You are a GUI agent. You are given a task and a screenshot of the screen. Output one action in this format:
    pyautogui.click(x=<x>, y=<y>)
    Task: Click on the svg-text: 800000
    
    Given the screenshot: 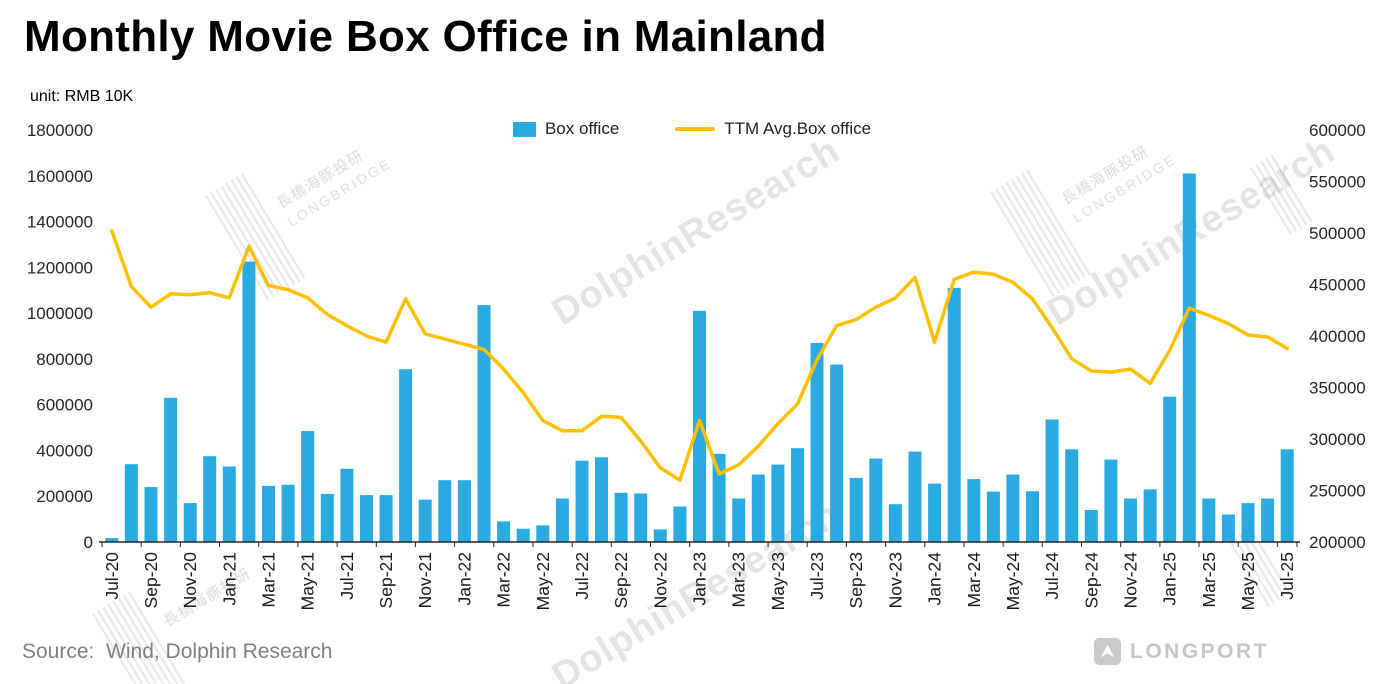 What is the action you would take?
    pyautogui.click(x=64, y=359)
    